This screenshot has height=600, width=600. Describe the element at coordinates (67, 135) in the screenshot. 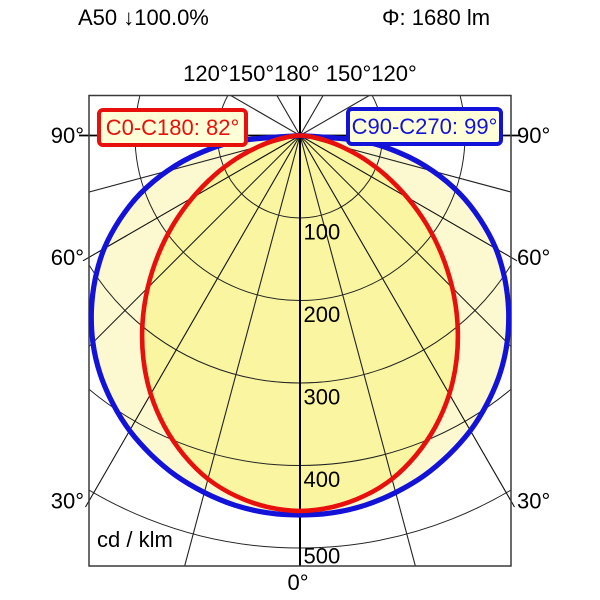

I see `angle-label-left-90: 90°` at that location.